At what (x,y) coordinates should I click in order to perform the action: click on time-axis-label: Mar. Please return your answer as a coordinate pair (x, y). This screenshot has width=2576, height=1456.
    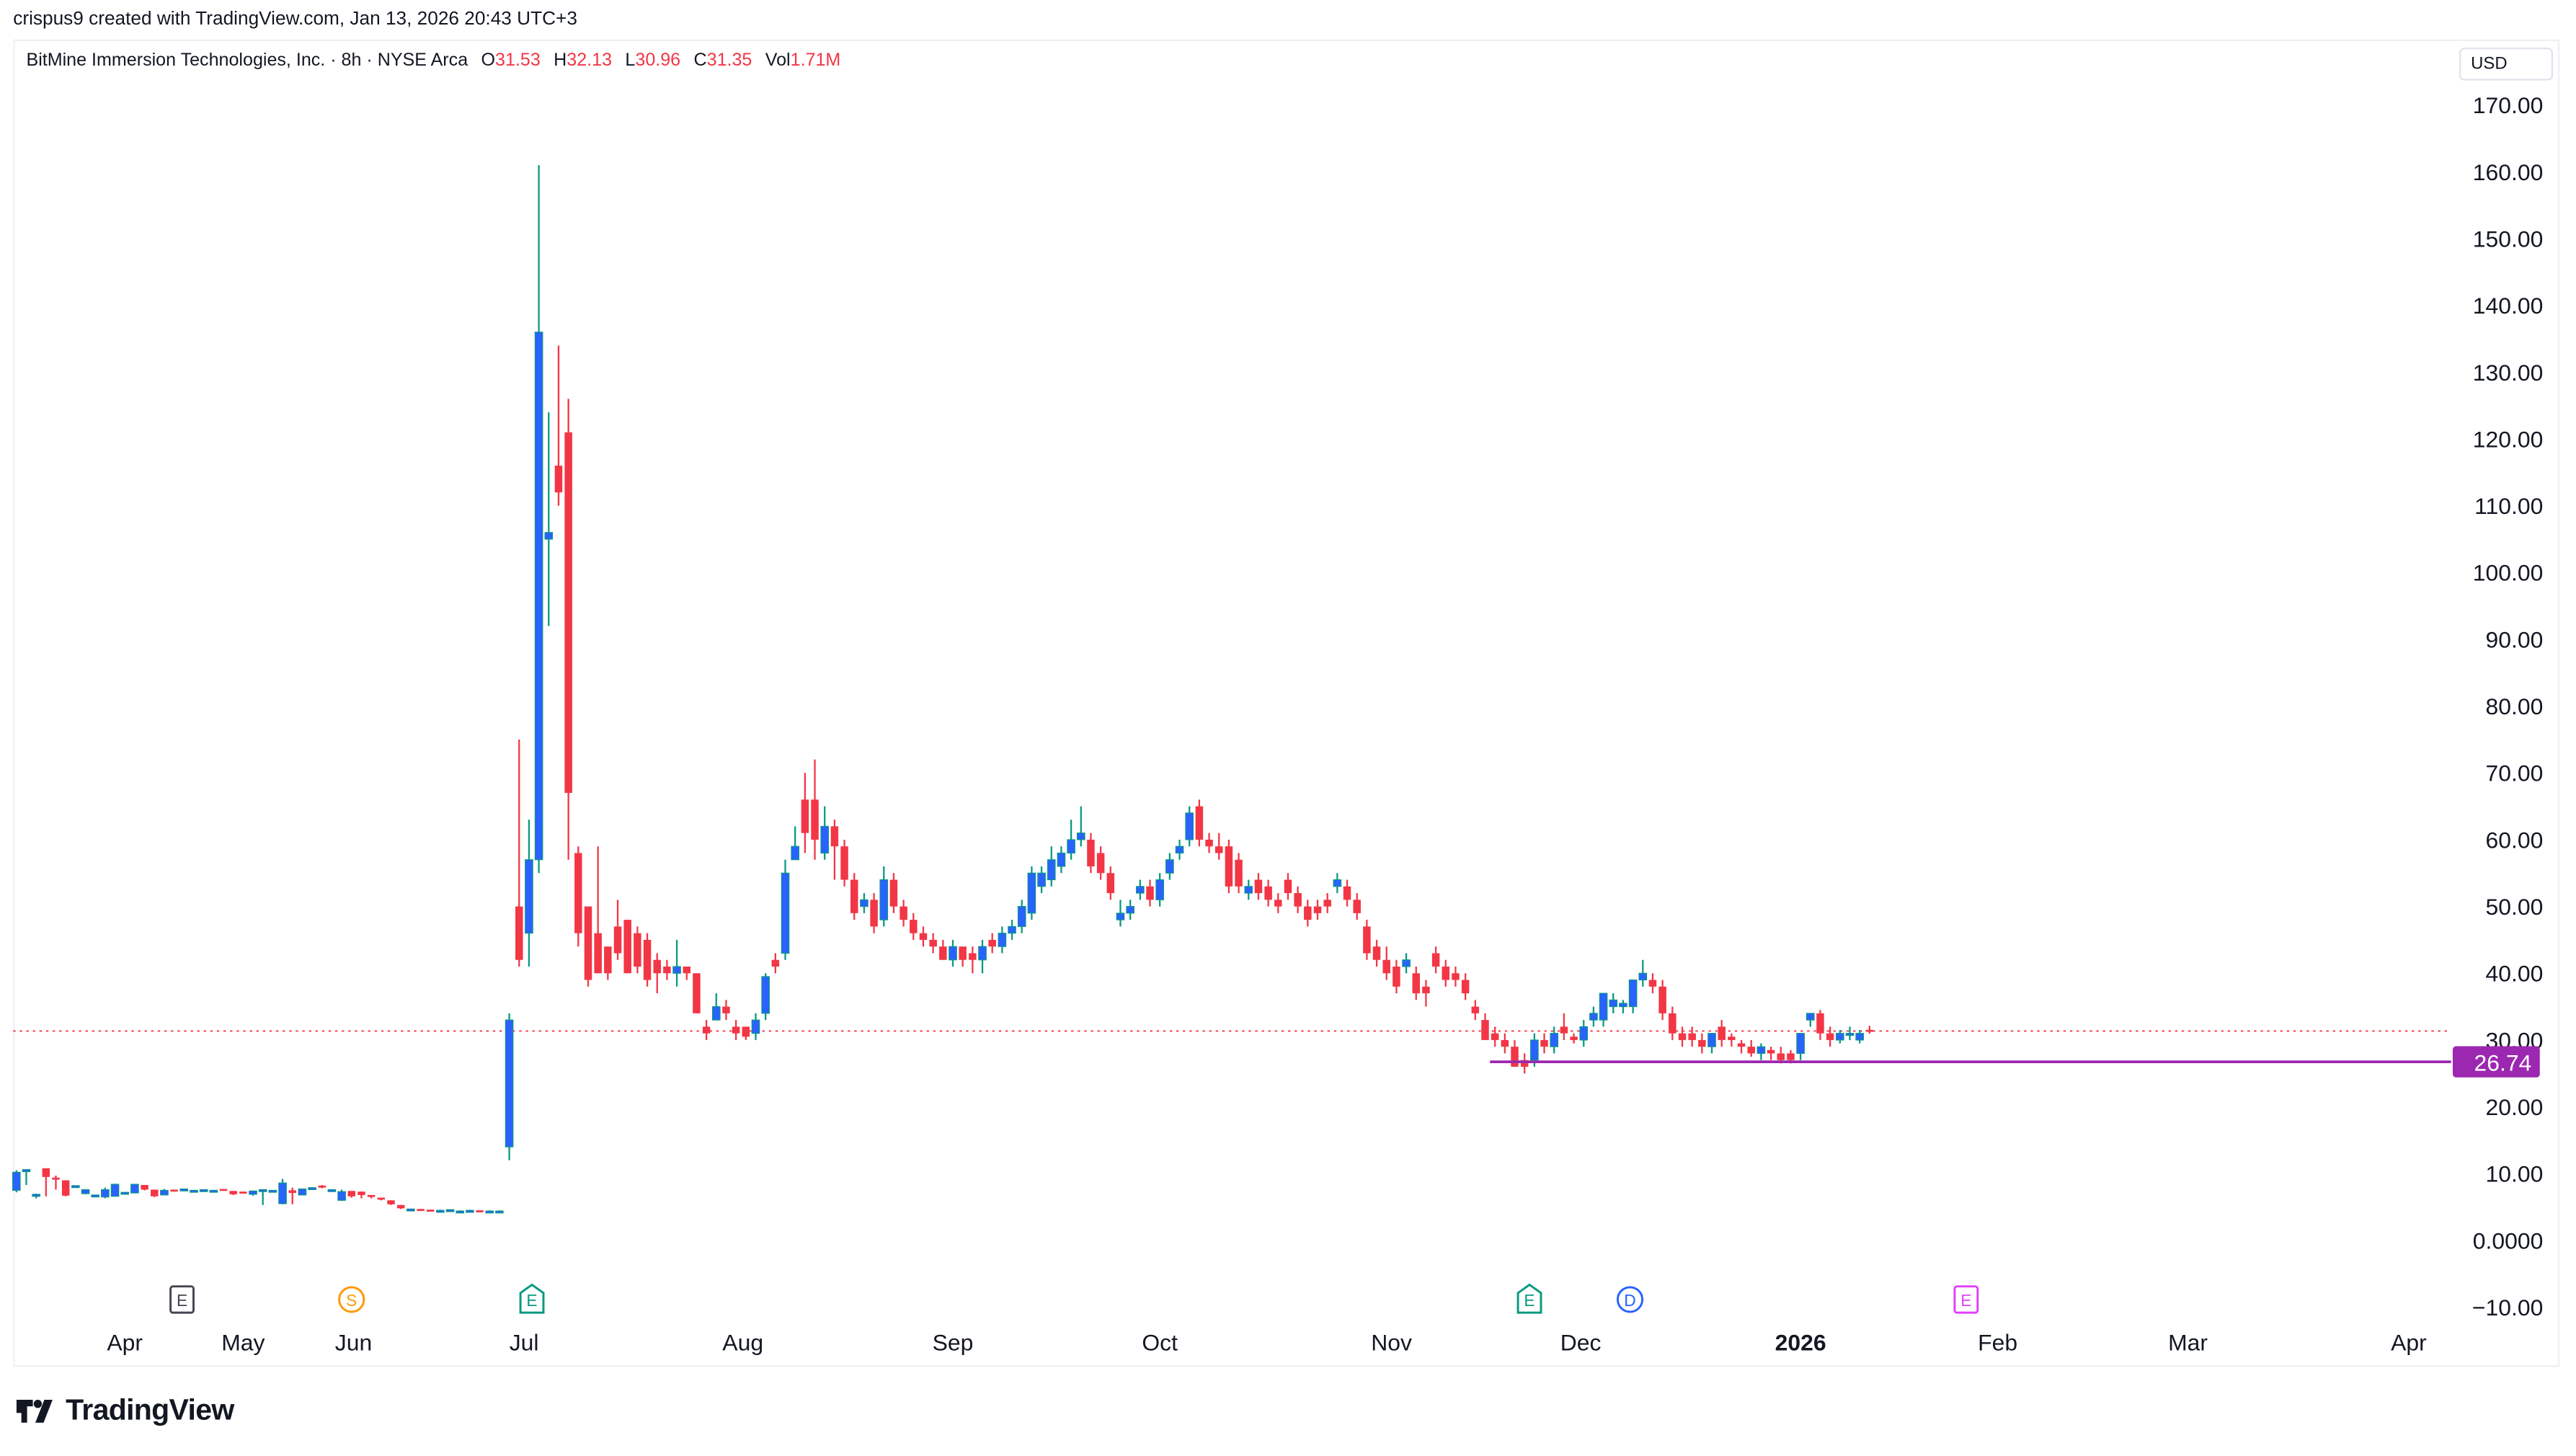
    Looking at the image, I should click on (2188, 1343).